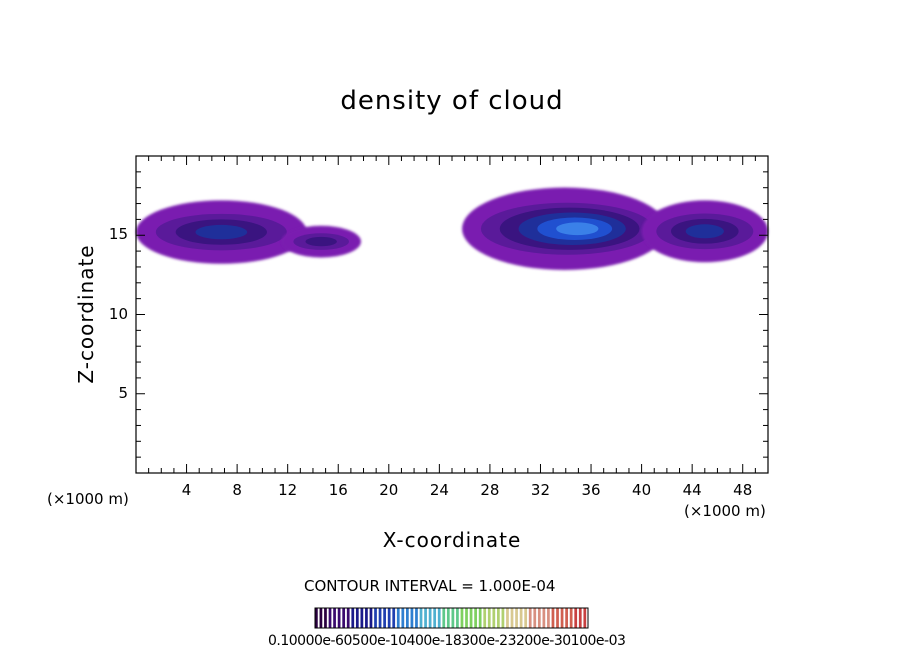 The height and width of the screenshot is (654, 904). Describe the element at coordinates (88, 499) in the screenshot. I see `x-unit-label-left: (×1000 m)` at that location.